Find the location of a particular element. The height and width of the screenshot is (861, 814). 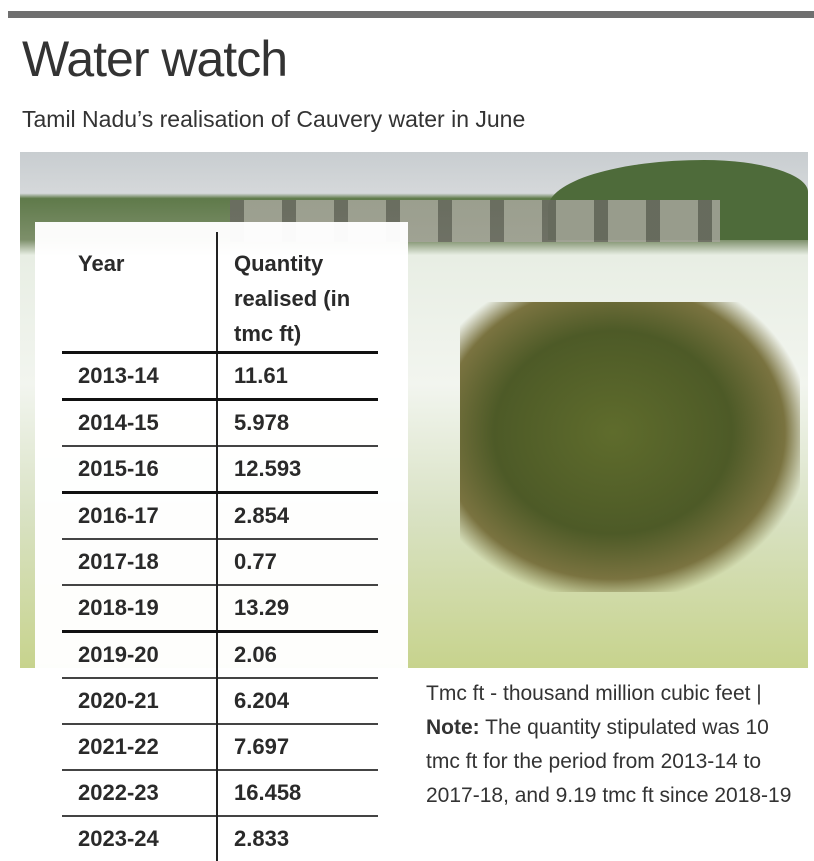

year-cell: 2022-23 is located at coordinates (140, 792).